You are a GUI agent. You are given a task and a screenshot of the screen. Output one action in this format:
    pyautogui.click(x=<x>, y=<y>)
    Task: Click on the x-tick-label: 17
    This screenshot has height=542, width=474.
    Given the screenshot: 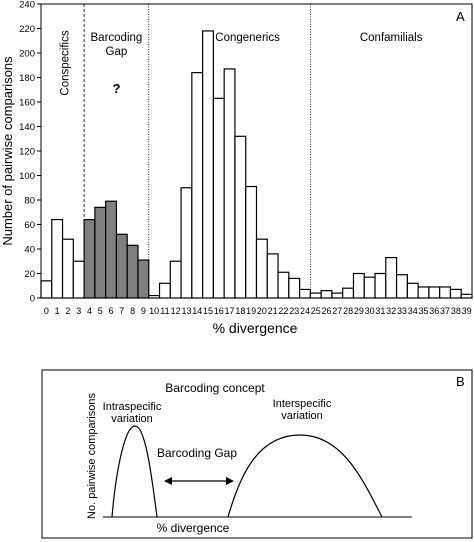 What is the action you would take?
    pyautogui.click(x=230, y=311)
    